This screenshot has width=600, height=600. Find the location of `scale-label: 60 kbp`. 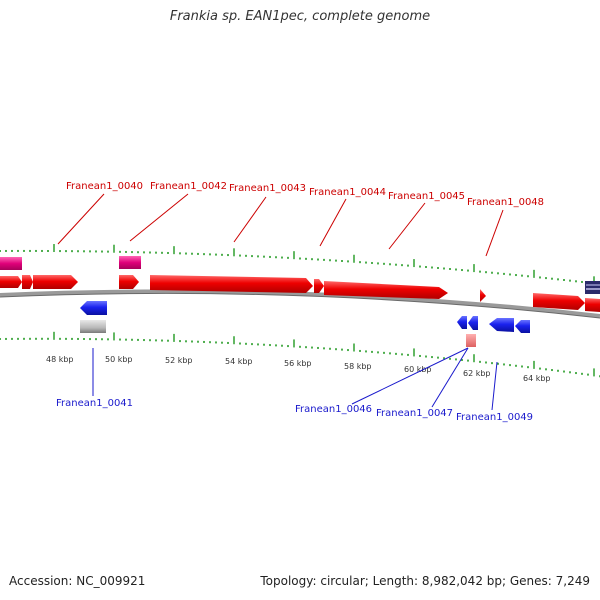

scale-label: 60 kbp is located at coordinates (418, 369).